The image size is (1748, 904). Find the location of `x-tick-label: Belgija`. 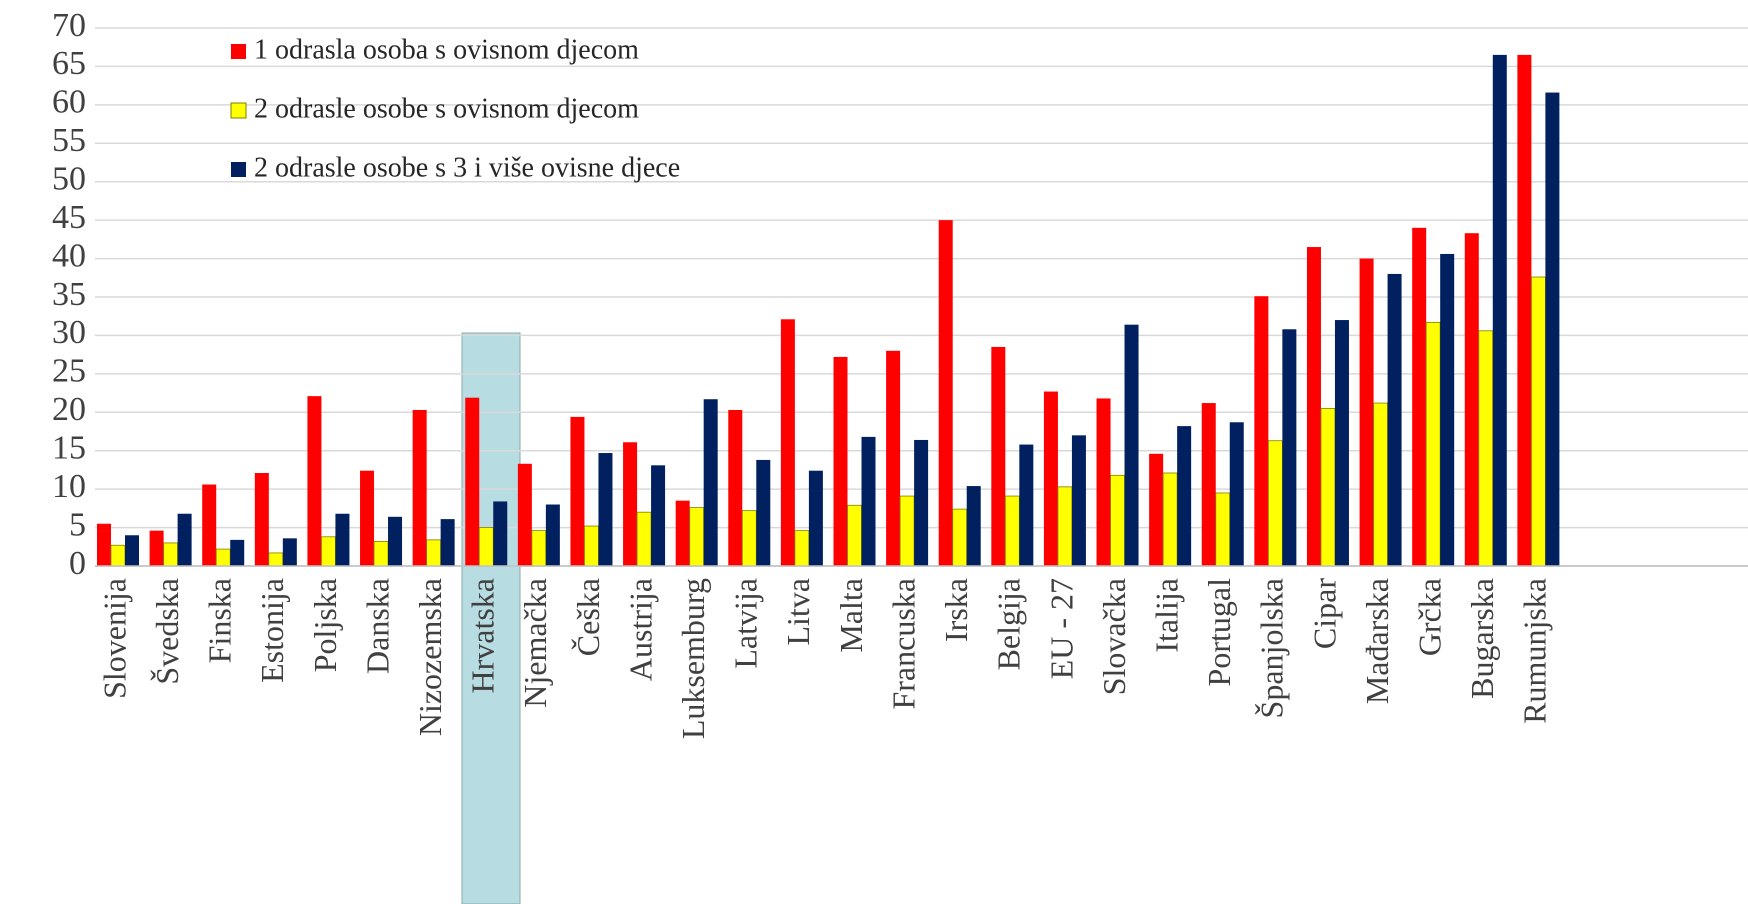

x-tick-label: Belgija is located at coordinates (1009, 624).